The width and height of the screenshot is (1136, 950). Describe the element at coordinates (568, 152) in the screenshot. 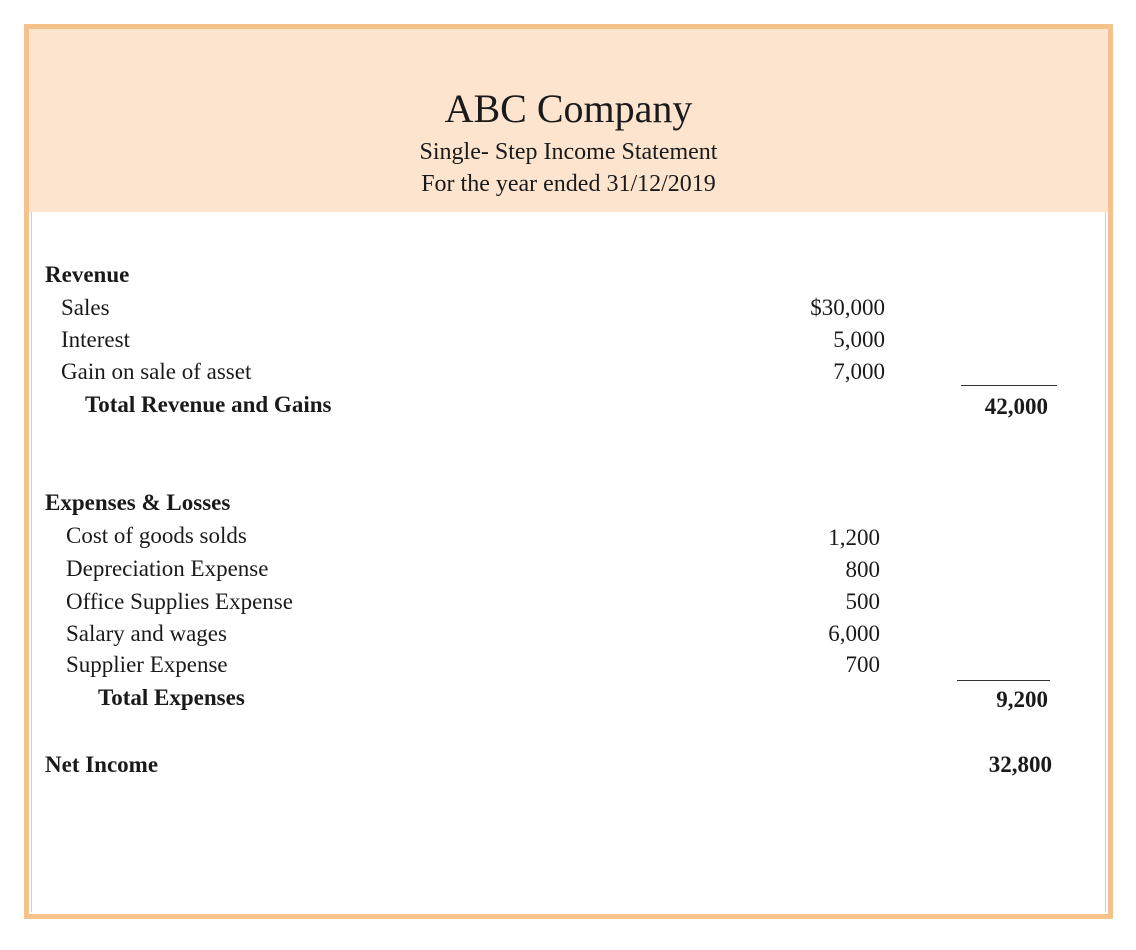

I see `statement-type: Single- Step Income Statement` at that location.